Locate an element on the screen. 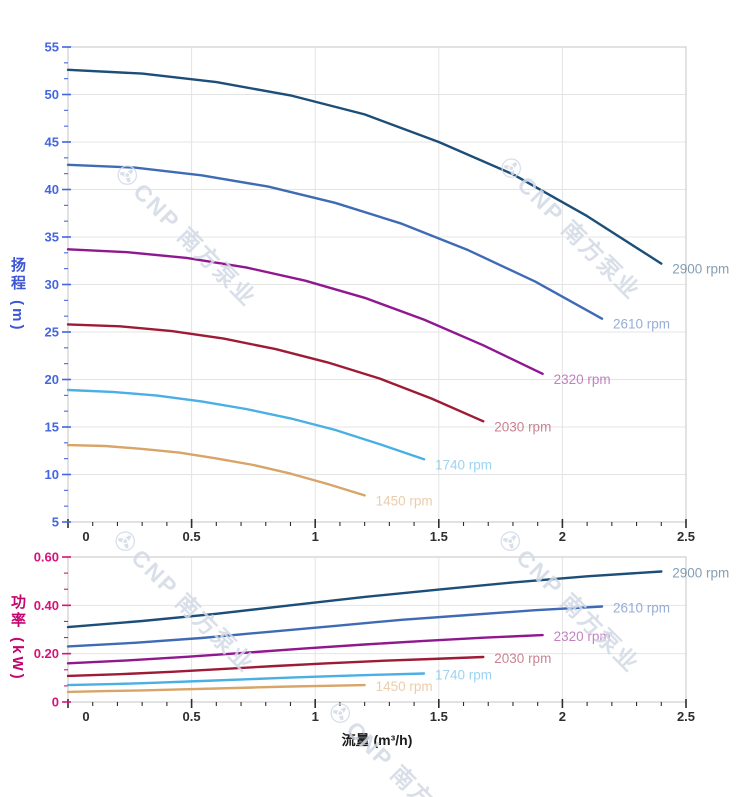  y-tick-label: 10 is located at coordinates (52, 474).